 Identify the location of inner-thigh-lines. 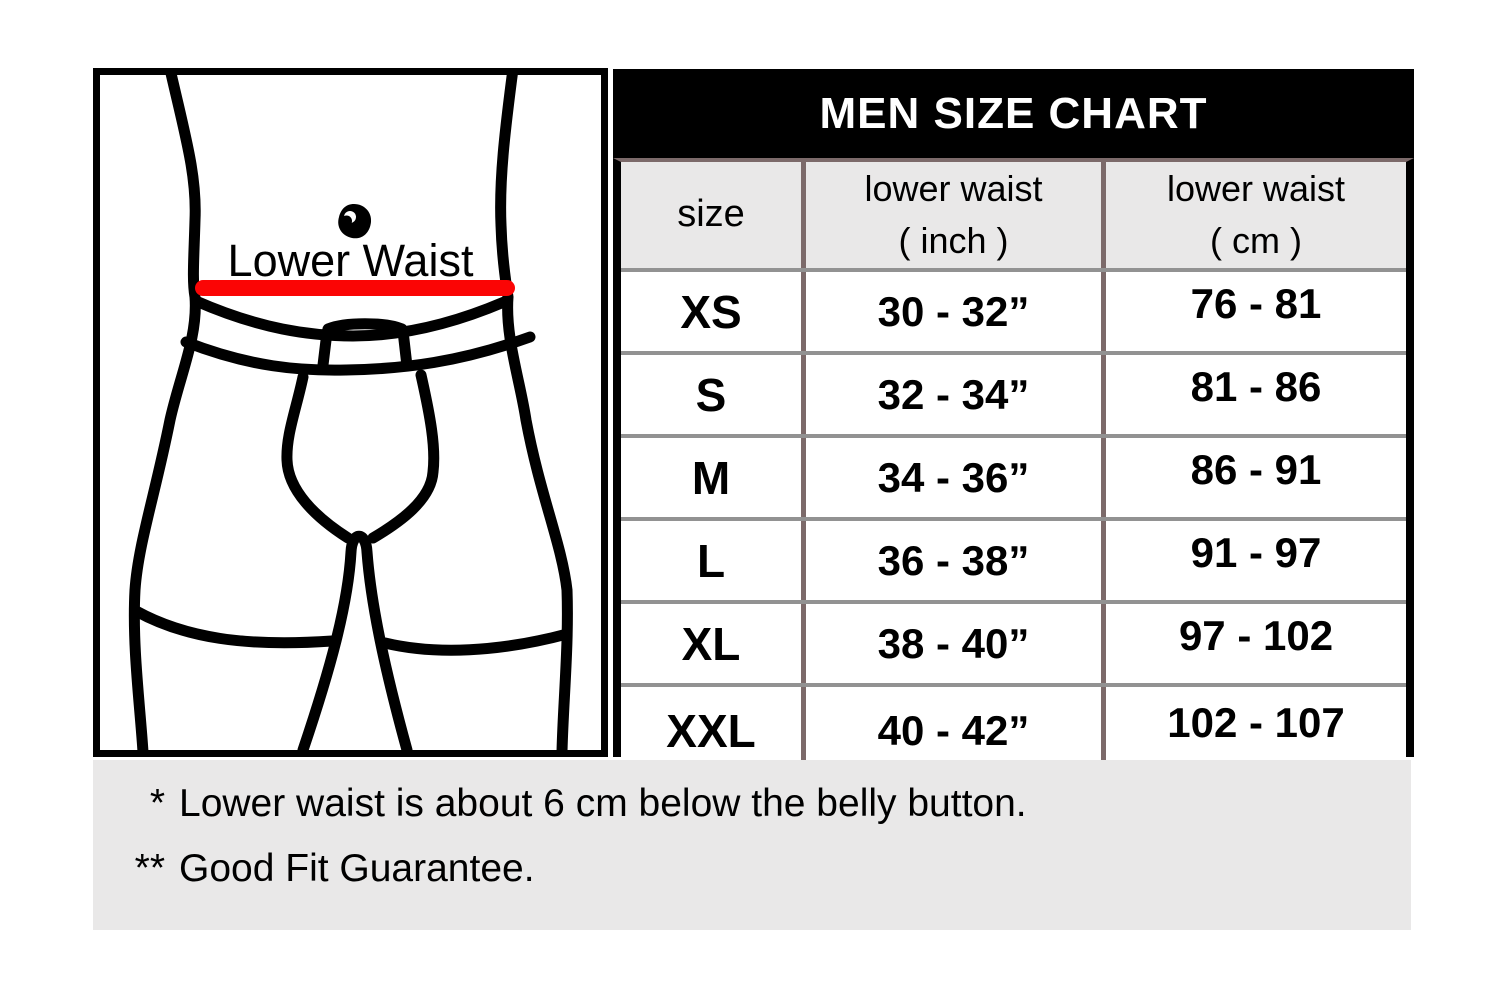
(355, 640).